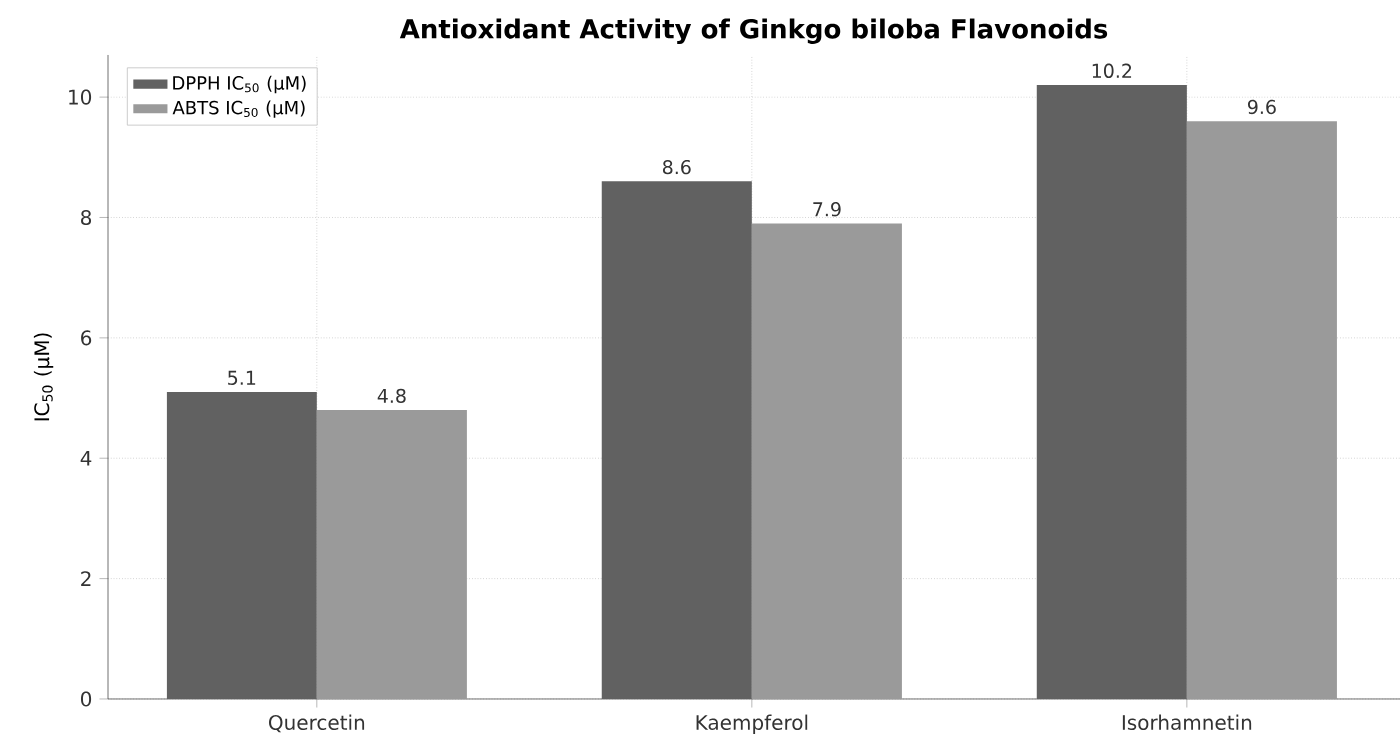  Describe the element at coordinates (827, 209) in the screenshot. I see `data-label: 7.9` at that location.